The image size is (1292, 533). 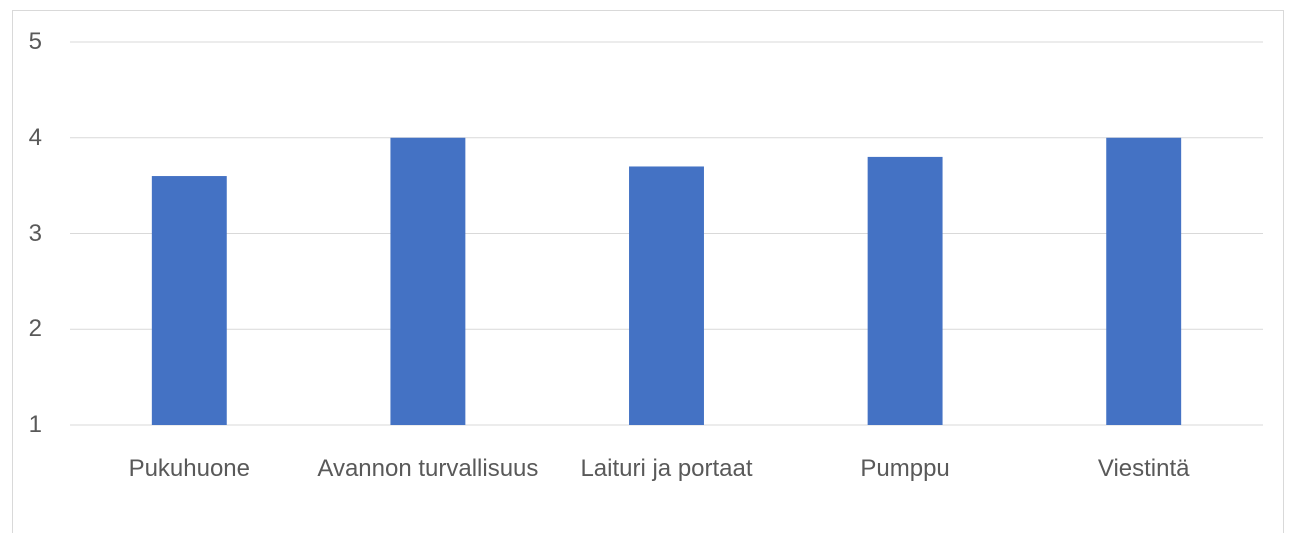 I want to click on y-tick-label: 4, so click(x=35, y=137).